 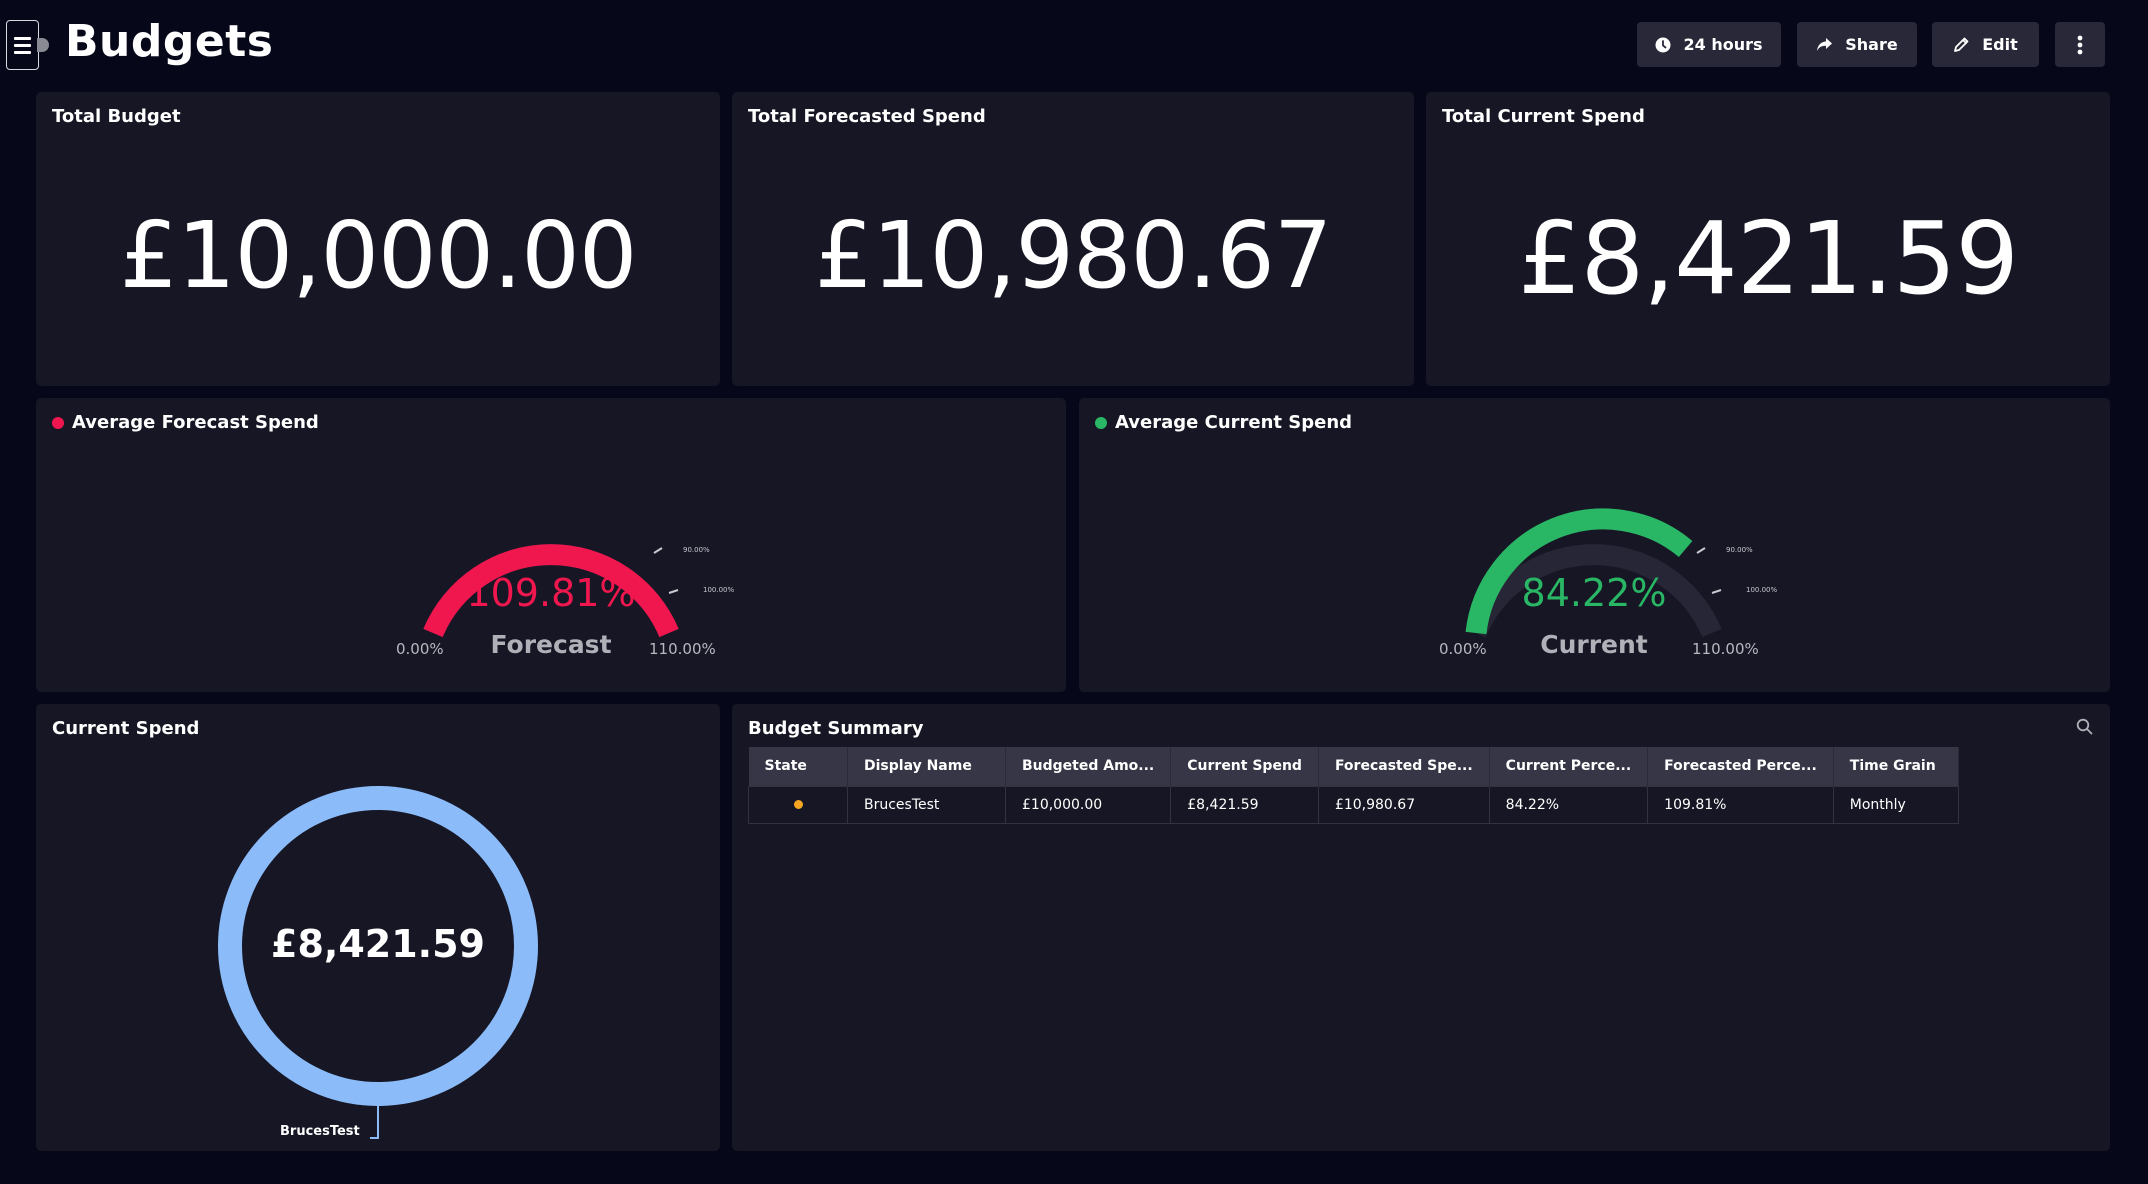 I want to click on gauge-value: 109.81%, so click(x=551, y=593).